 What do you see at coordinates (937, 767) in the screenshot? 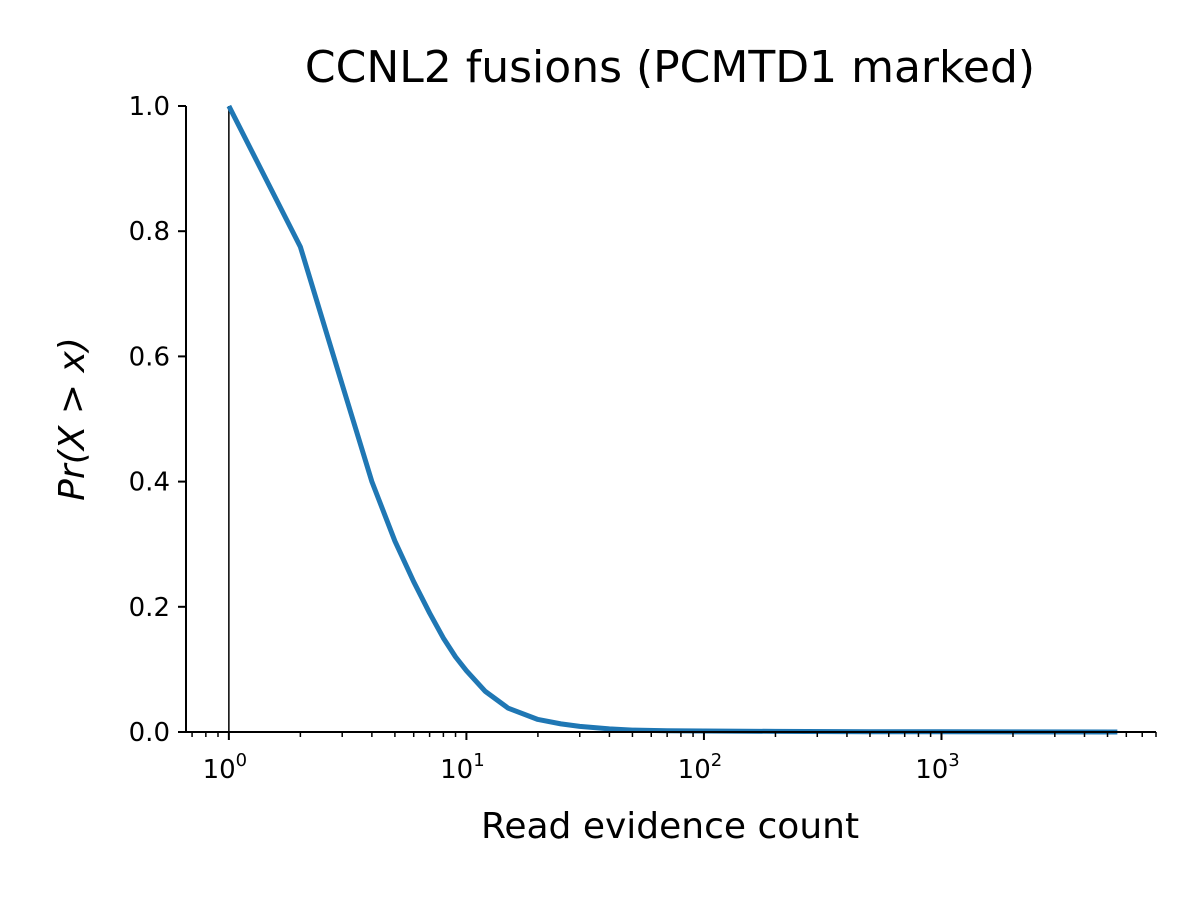
I see `x-tick-label: 10³` at bounding box center [937, 767].